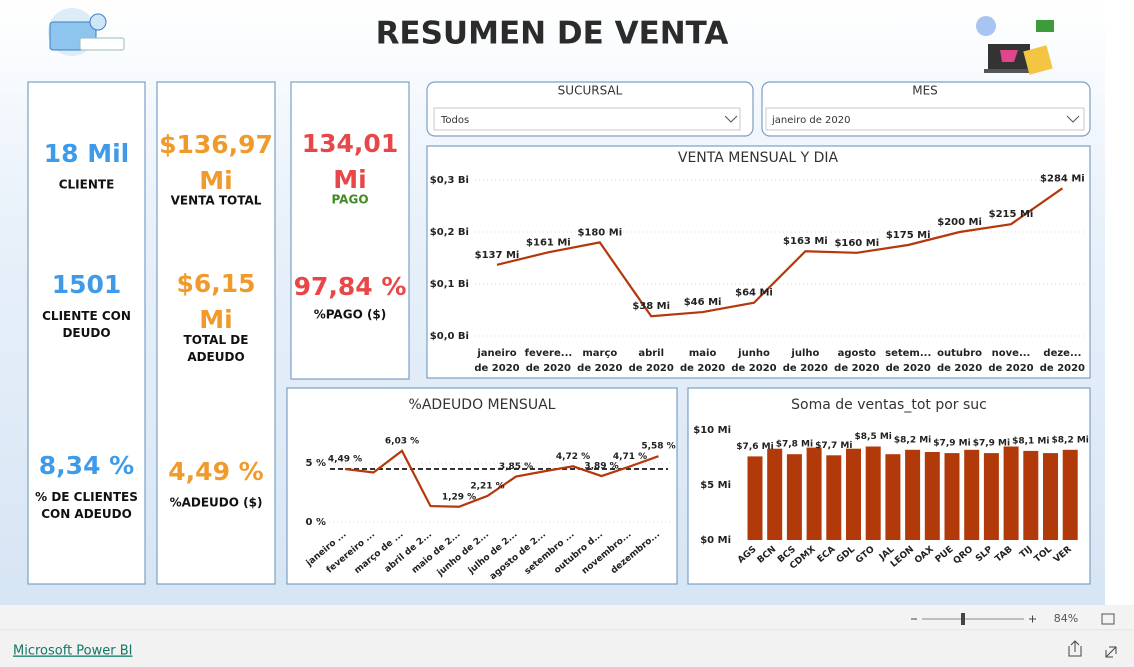 The height and width of the screenshot is (667, 1134). I want to click on data-label: 6,03 %, so click(402, 441).